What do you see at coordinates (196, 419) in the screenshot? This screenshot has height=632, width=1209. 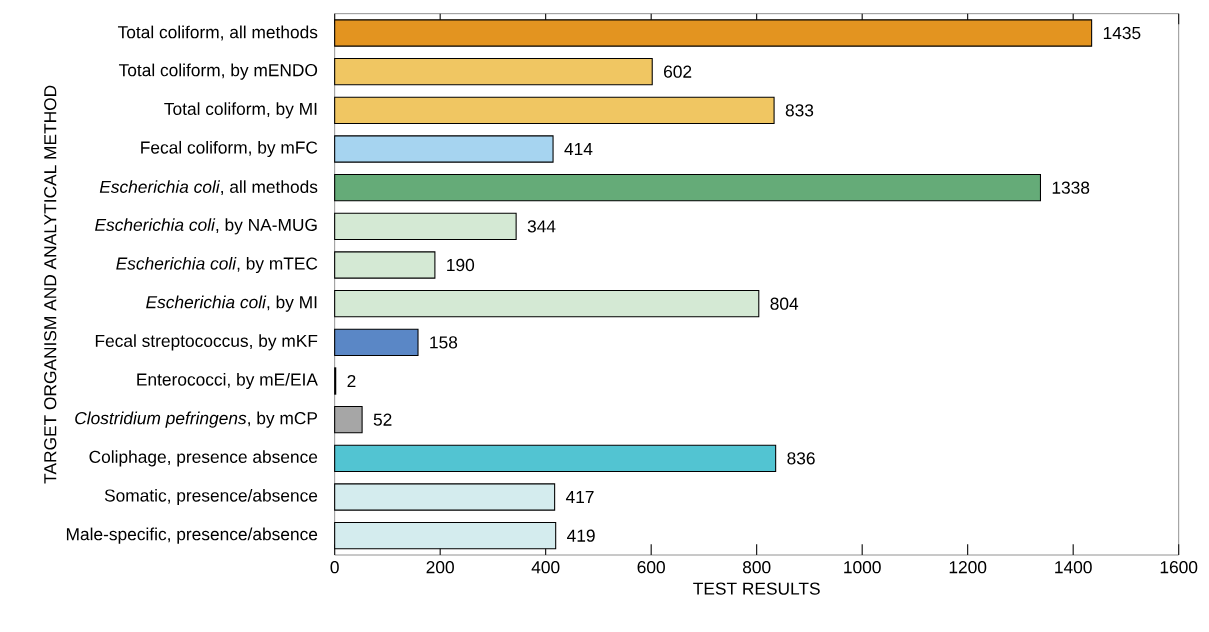 I see `y-tick-label: Clostridium pefringens, by mCP` at bounding box center [196, 419].